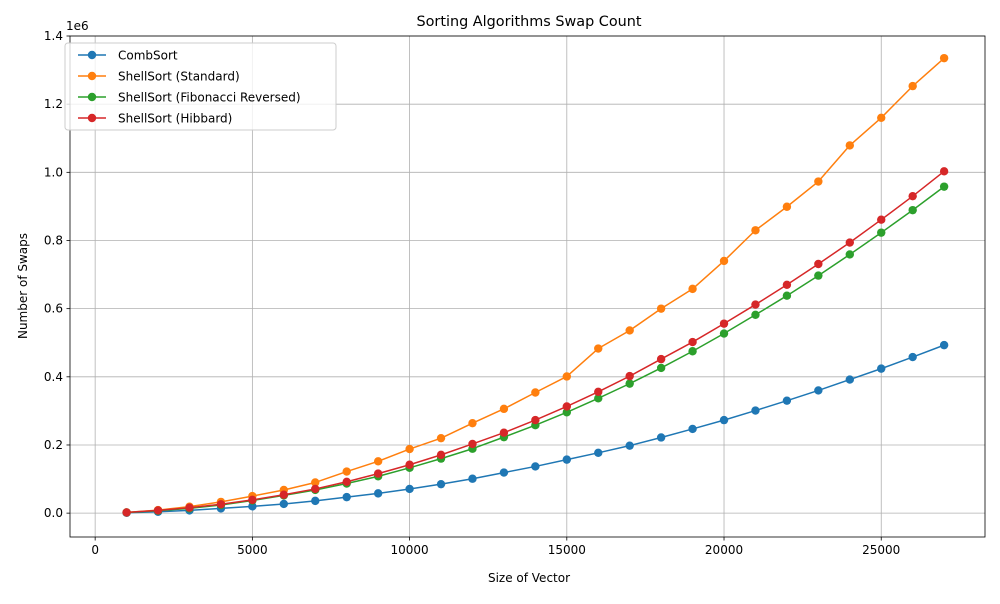 Image resolution: width=1000 pixels, height=604 pixels. What do you see at coordinates (53, 36) in the screenshot?
I see `y-tick-label: 1.4` at bounding box center [53, 36].